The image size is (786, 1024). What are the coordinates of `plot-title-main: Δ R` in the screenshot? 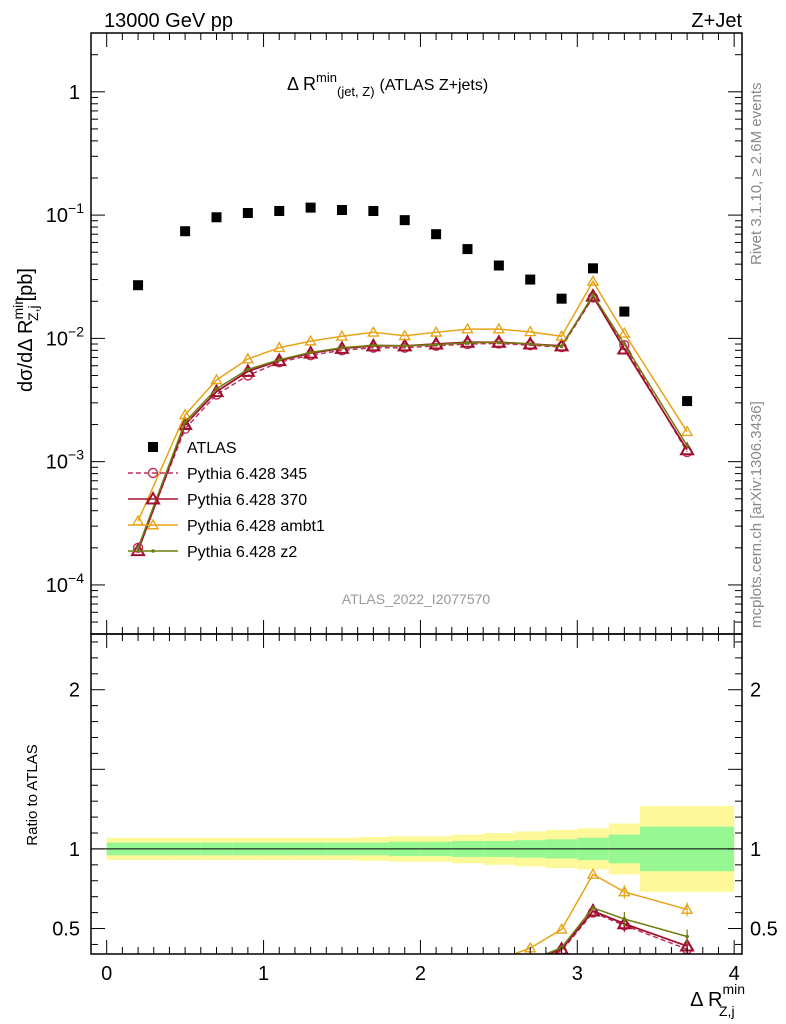 It's located at (301, 84).